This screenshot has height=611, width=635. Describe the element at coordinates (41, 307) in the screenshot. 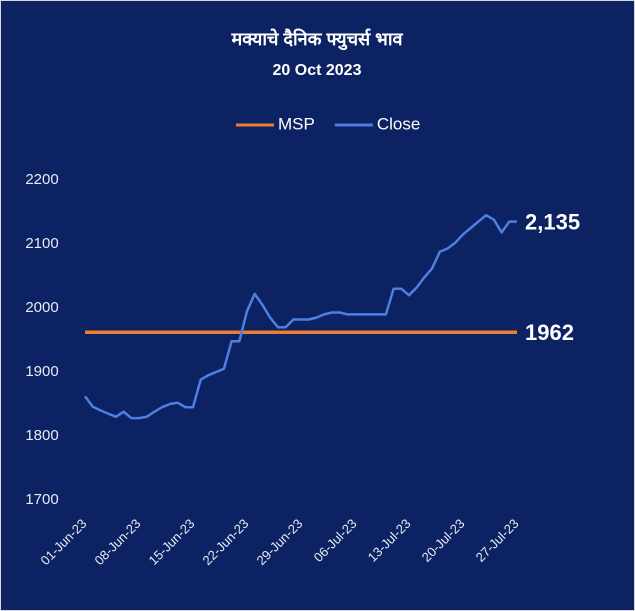

I see `y-tick-label: 2000` at that location.